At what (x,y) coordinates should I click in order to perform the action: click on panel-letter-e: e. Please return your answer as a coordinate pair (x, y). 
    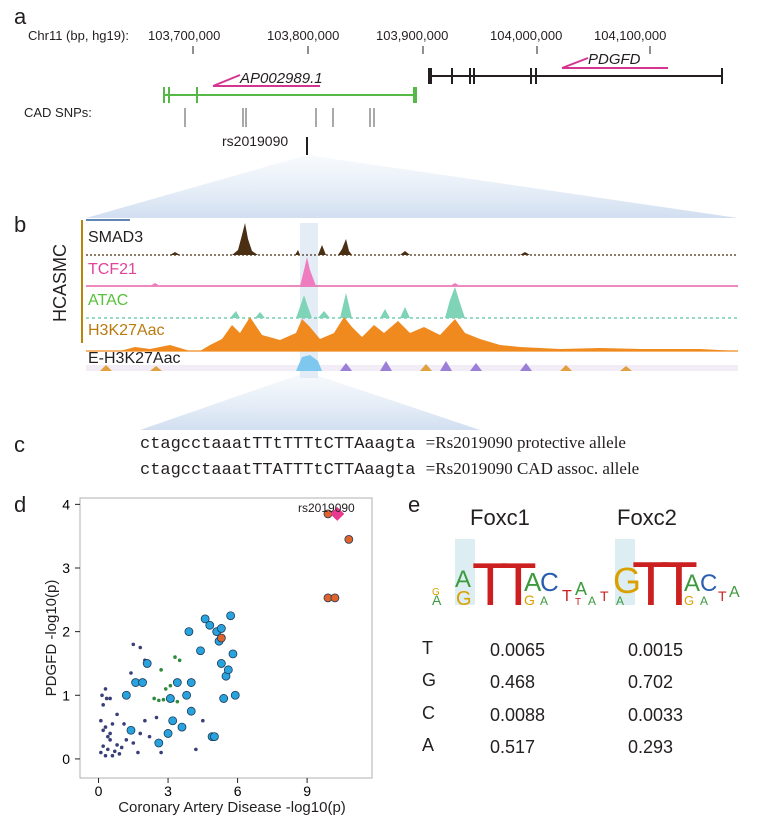
    Looking at the image, I should click on (414, 504).